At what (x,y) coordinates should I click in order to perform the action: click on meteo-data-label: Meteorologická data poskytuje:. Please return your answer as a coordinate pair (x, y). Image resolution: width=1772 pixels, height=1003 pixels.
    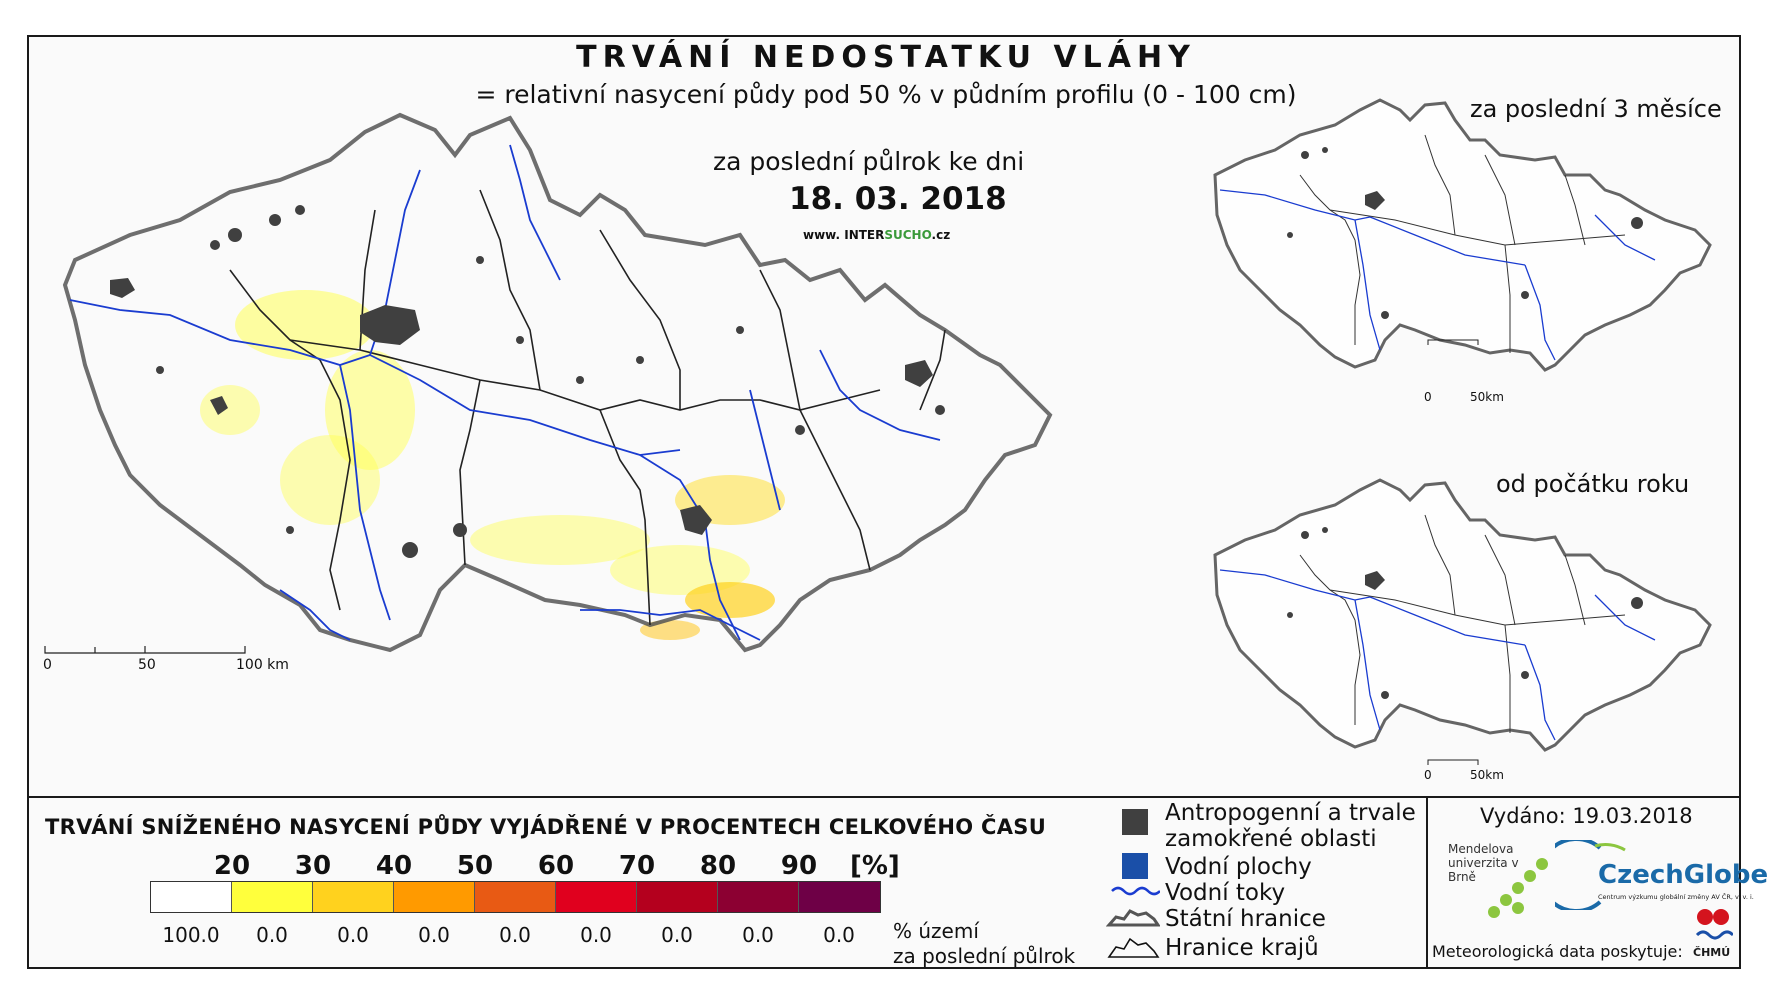
    Looking at the image, I should click on (1557, 951).